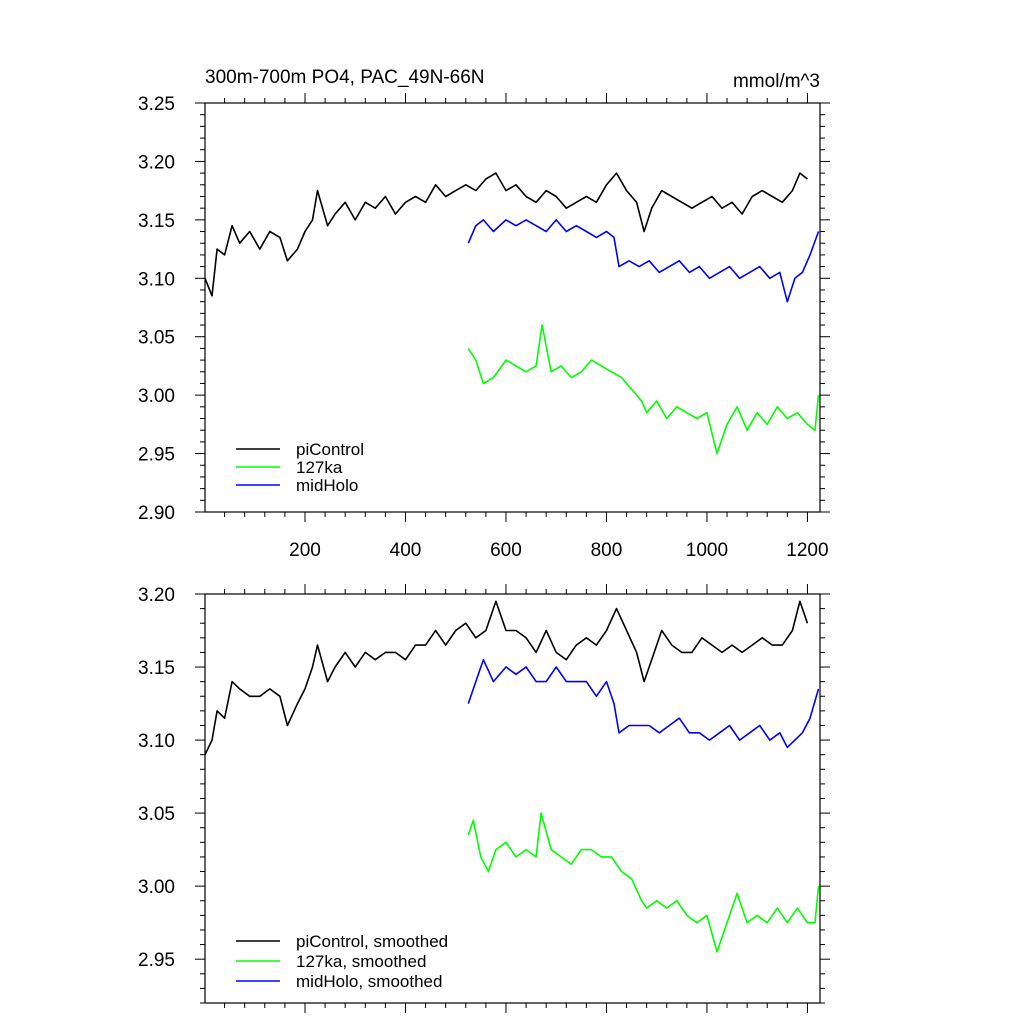 The height and width of the screenshot is (1024, 1024). I want to click on legend-label: piControl, smoothed, so click(372, 941).